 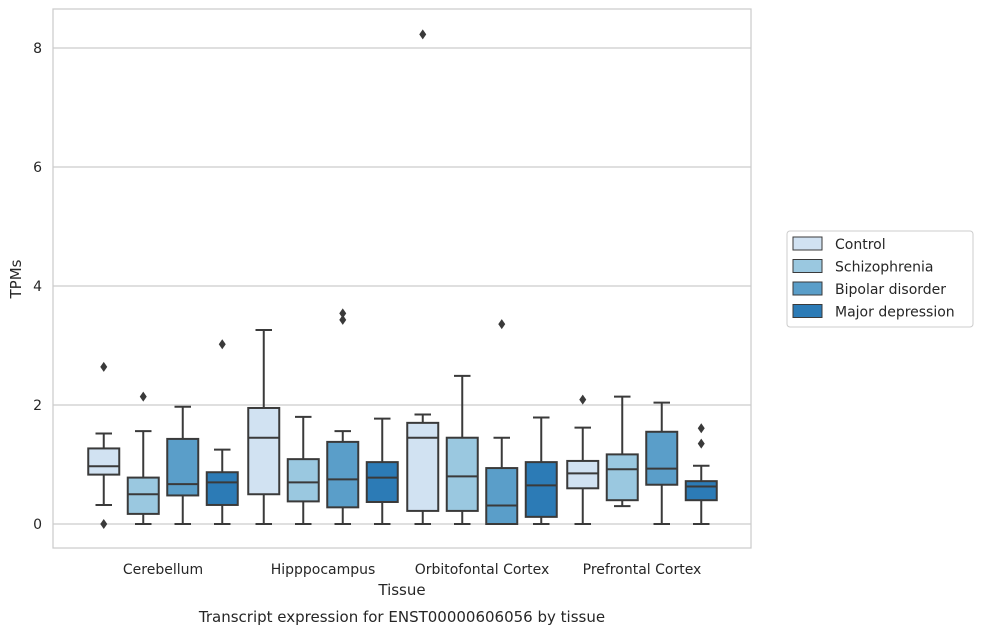 What do you see at coordinates (37, 49) in the screenshot?
I see `y-tick-label: 8` at bounding box center [37, 49].